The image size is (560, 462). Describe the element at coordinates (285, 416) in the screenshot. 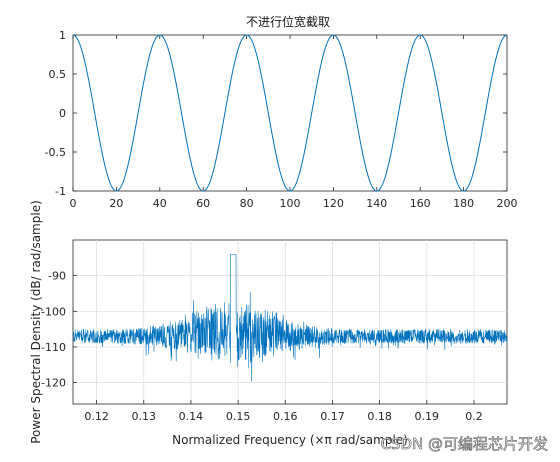

I see `bottom-x-tick-label: 0.16` at that location.